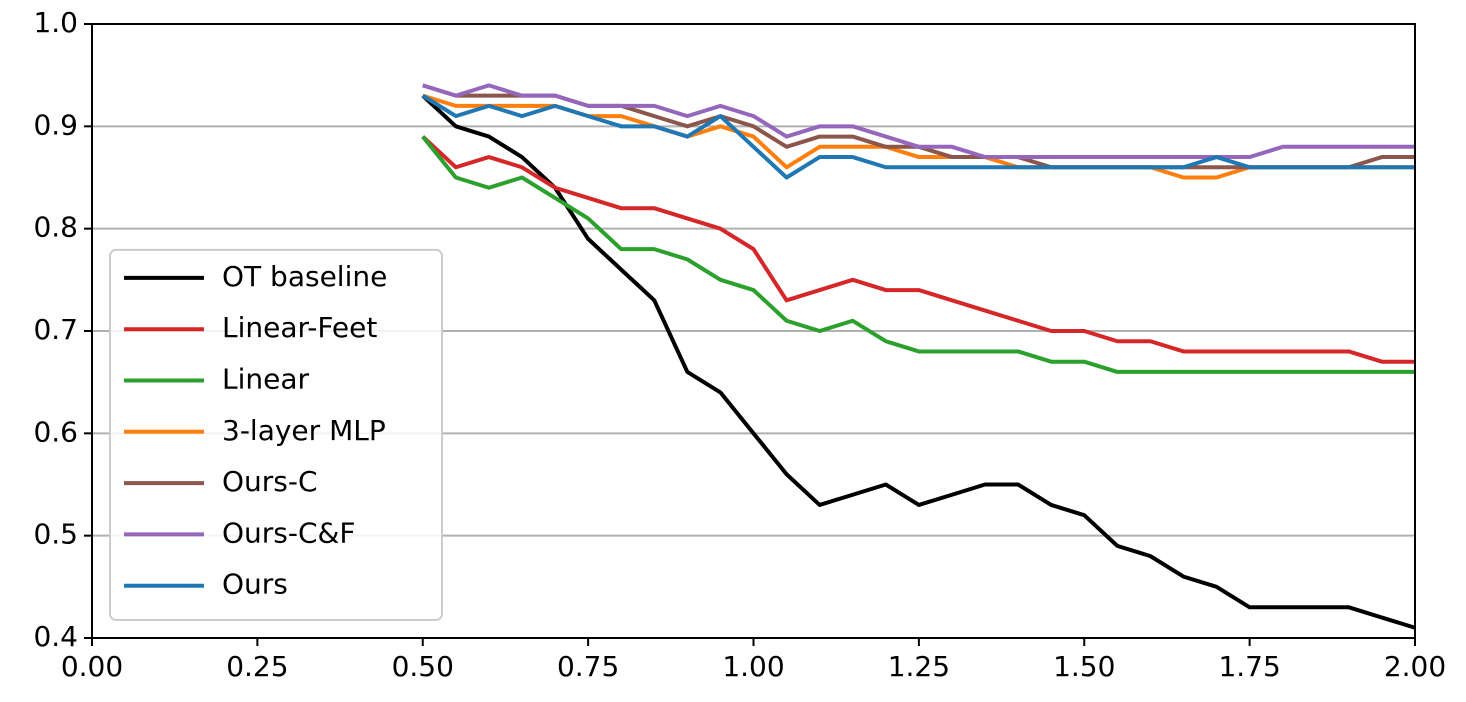  I want to click on x-tick-label: 2.00, so click(1415, 666).